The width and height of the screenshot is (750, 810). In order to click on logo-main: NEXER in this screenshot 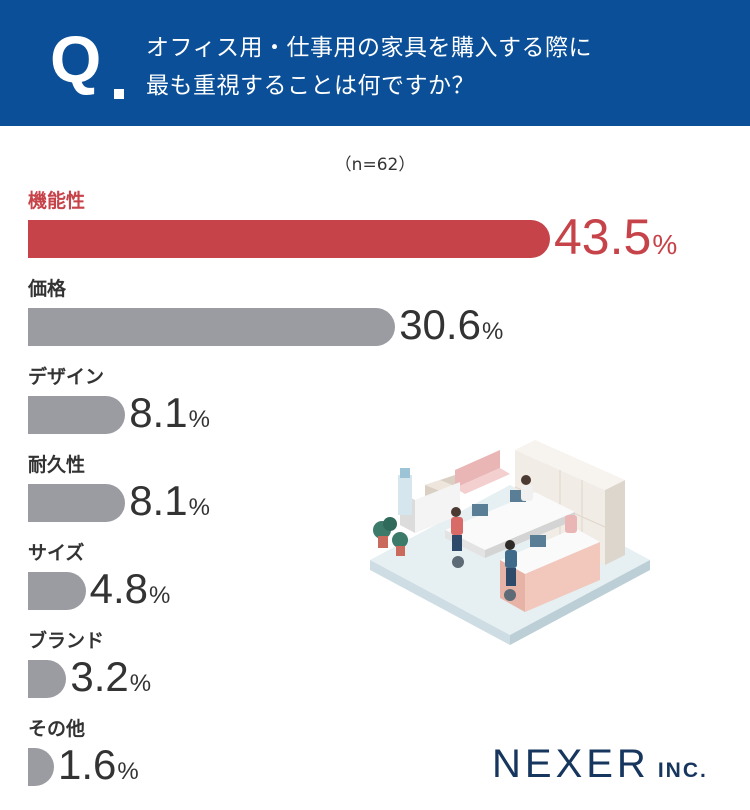, I will do `click(571, 764)`.